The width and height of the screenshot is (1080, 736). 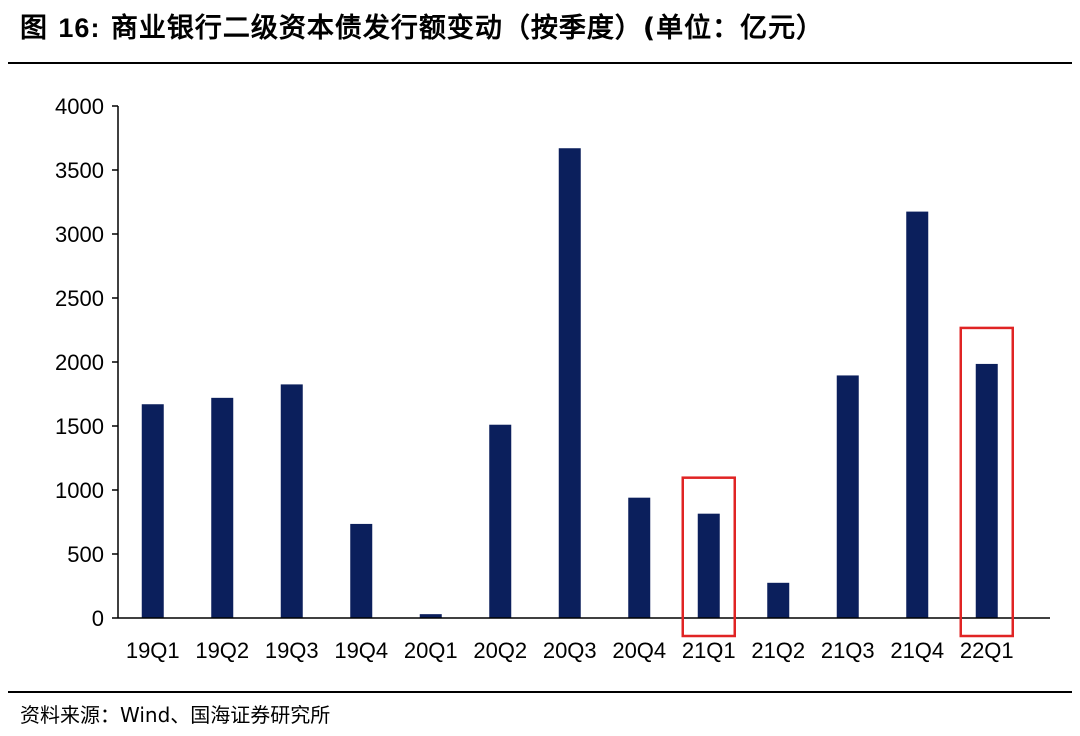 I want to click on x-tick-label: 19Q2, so click(x=222, y=650).